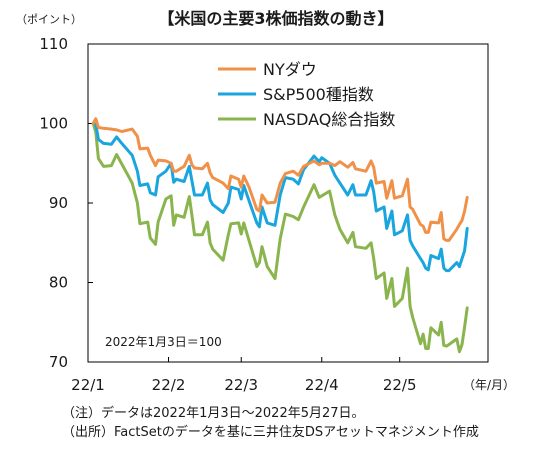 The image size is (538, 456). I want to click on x-tick-label: 22/5, so click(400, 385).